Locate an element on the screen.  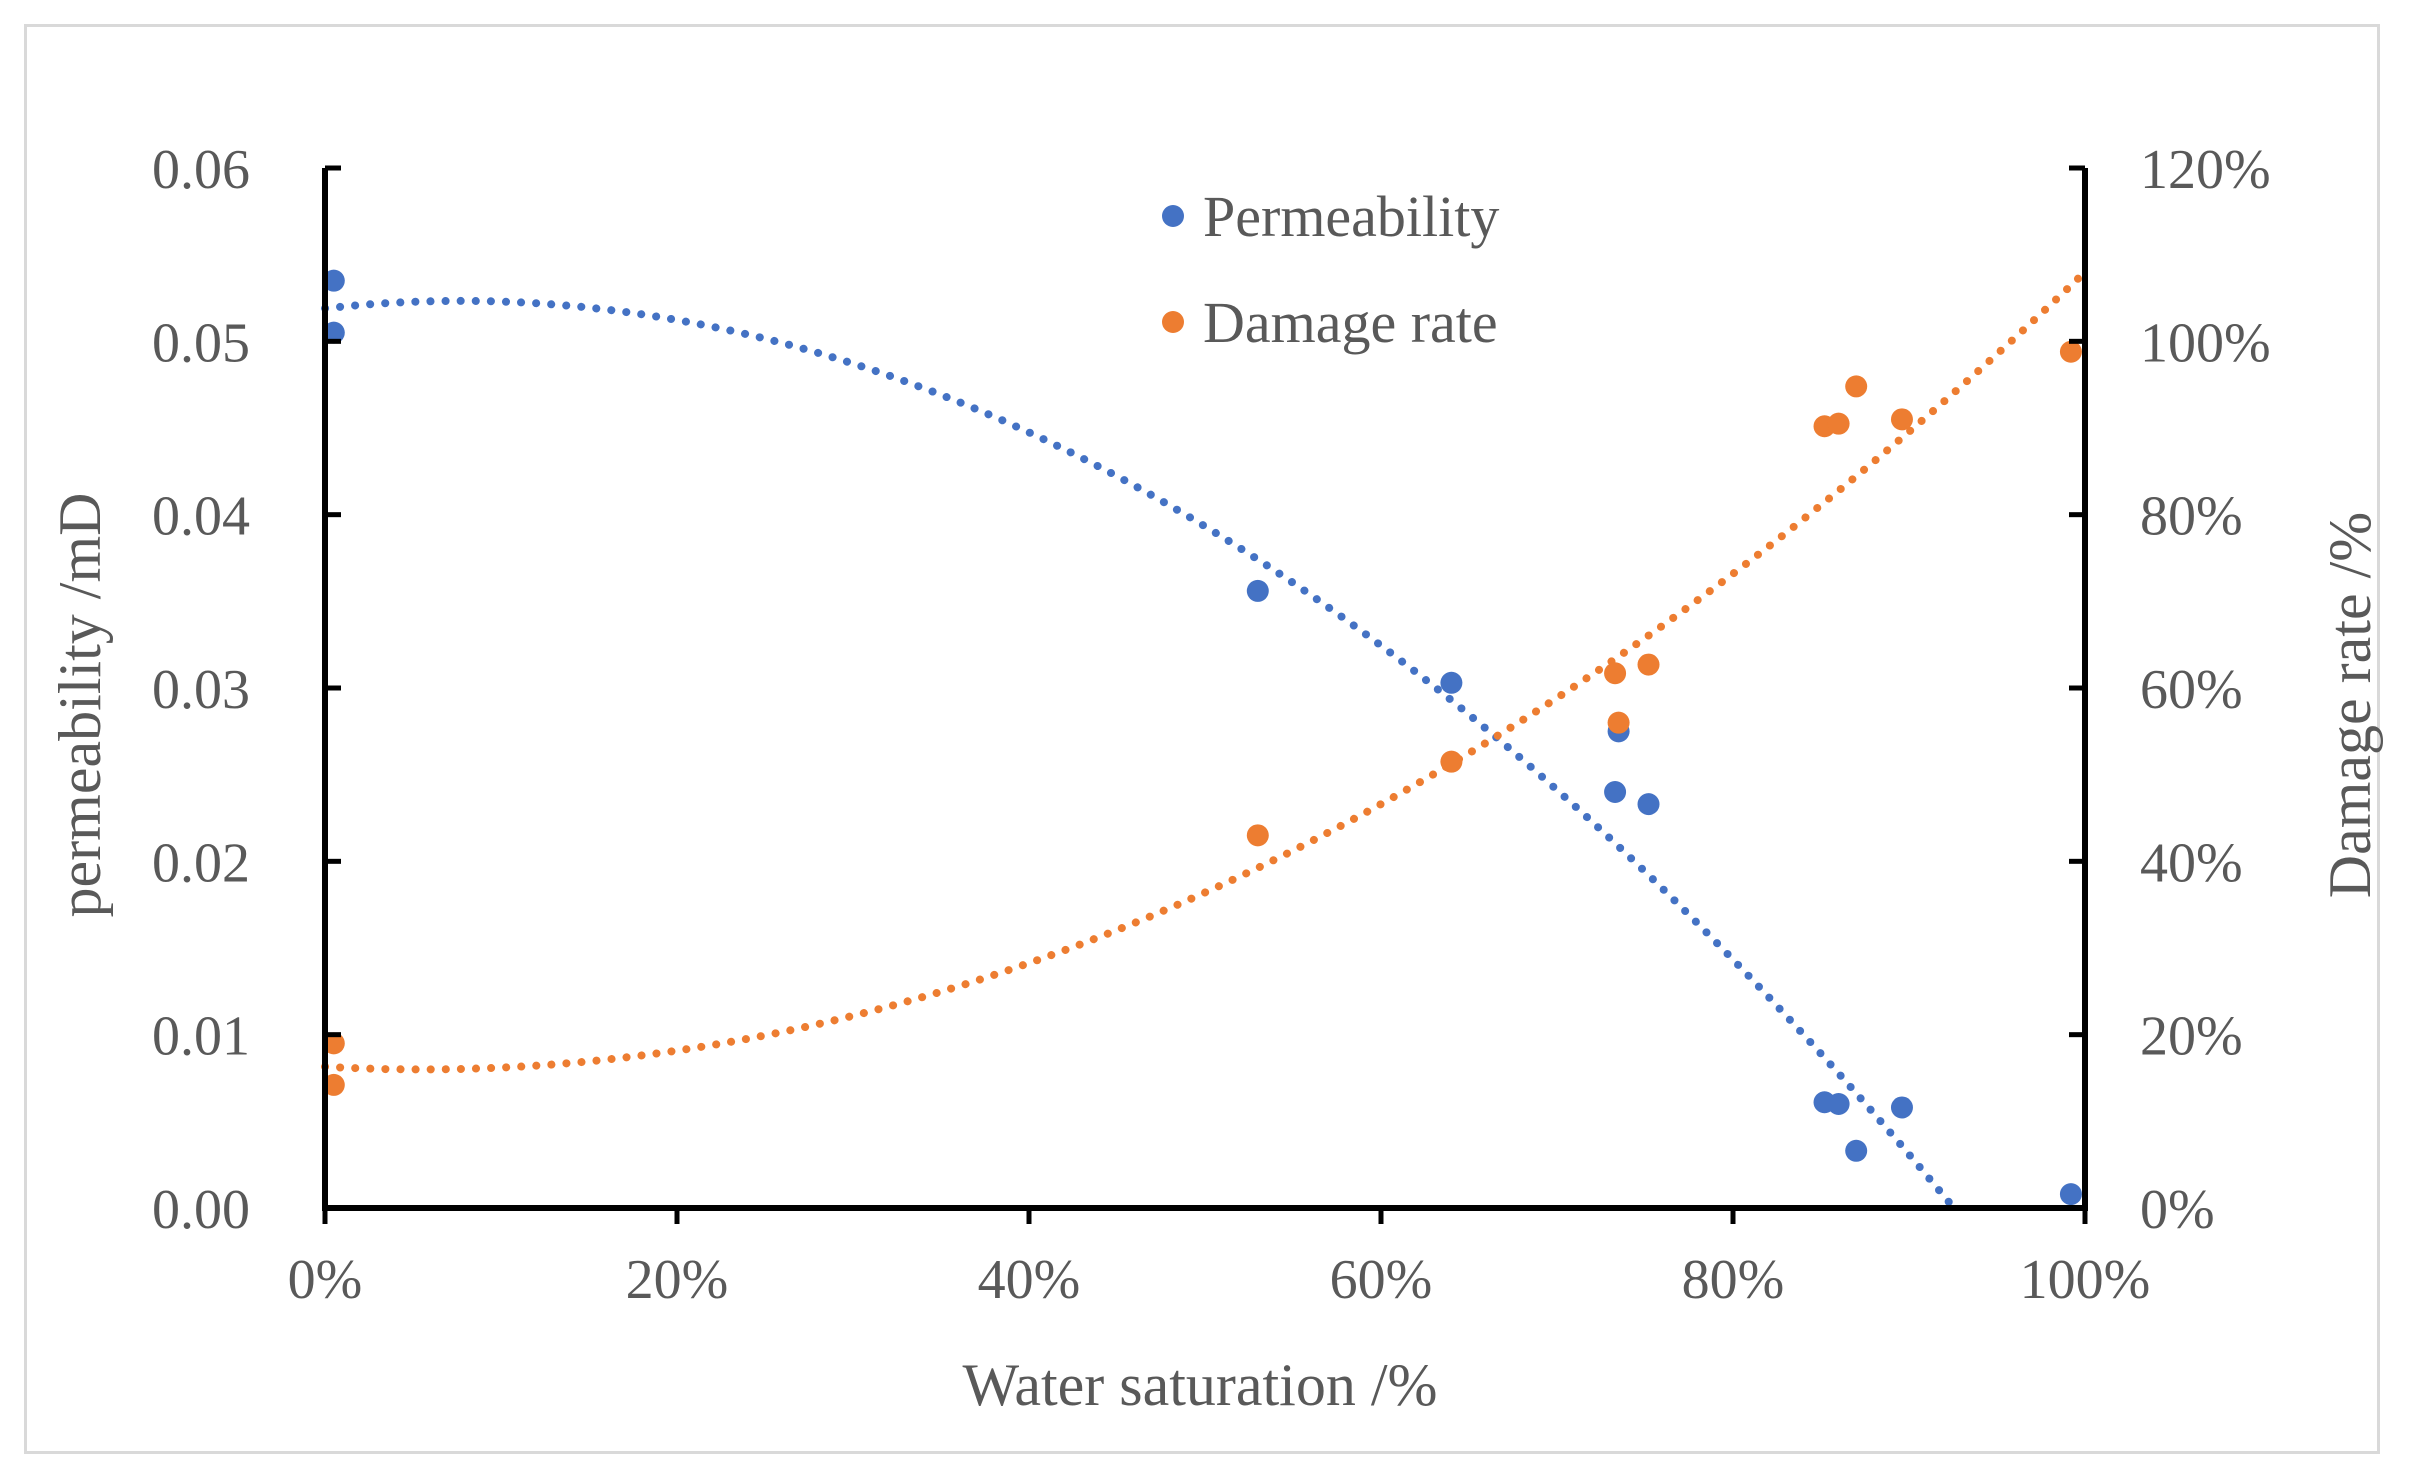
y-right-tick-label: 40% is located at coordinates (2191, 863).